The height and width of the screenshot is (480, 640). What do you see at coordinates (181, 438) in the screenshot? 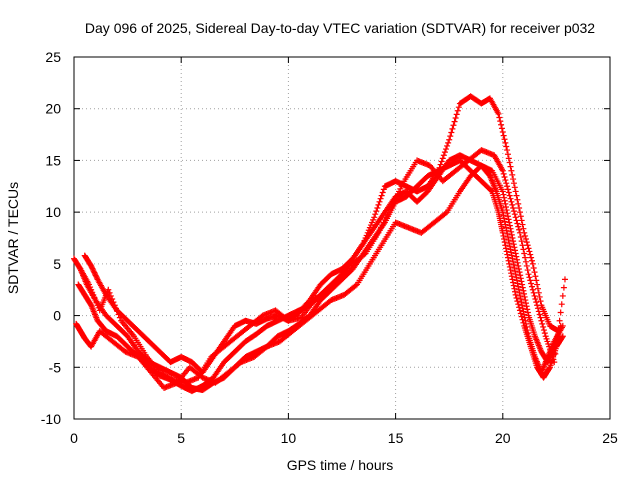
I see `x-tick-label: 5` at bounding box center [181, 438].